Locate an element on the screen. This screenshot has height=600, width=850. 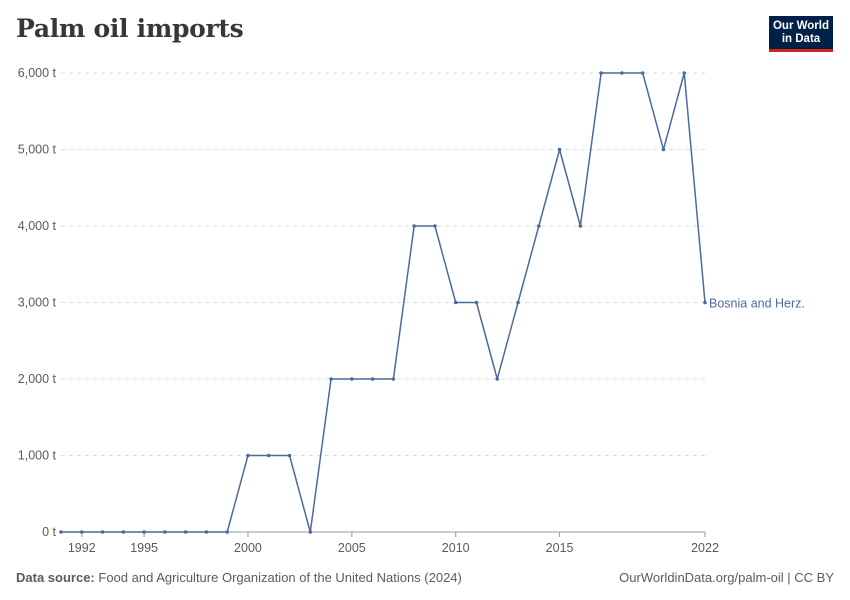
logo-line-1: Our World is located at coordinates (800, 26).